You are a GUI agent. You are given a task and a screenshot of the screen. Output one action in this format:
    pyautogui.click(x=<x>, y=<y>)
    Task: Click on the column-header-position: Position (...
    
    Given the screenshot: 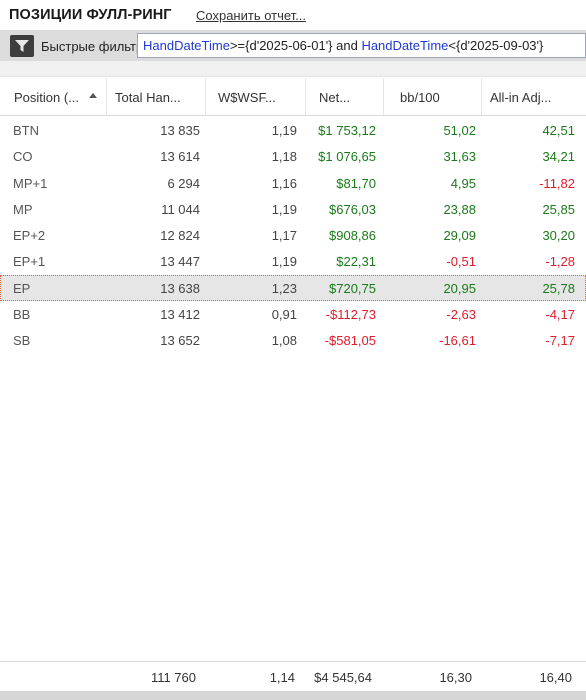 What is the action you would take?
    pyautogui.click(x=53, y=97)
    